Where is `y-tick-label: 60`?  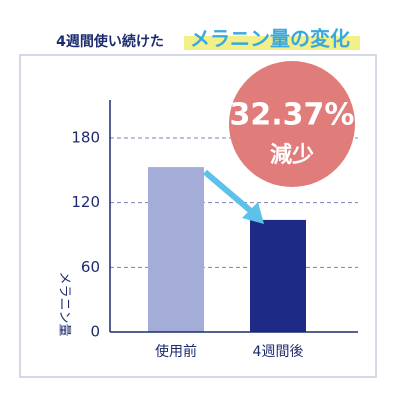 y-tick-label: 60 is located at coordinates (90, 267).